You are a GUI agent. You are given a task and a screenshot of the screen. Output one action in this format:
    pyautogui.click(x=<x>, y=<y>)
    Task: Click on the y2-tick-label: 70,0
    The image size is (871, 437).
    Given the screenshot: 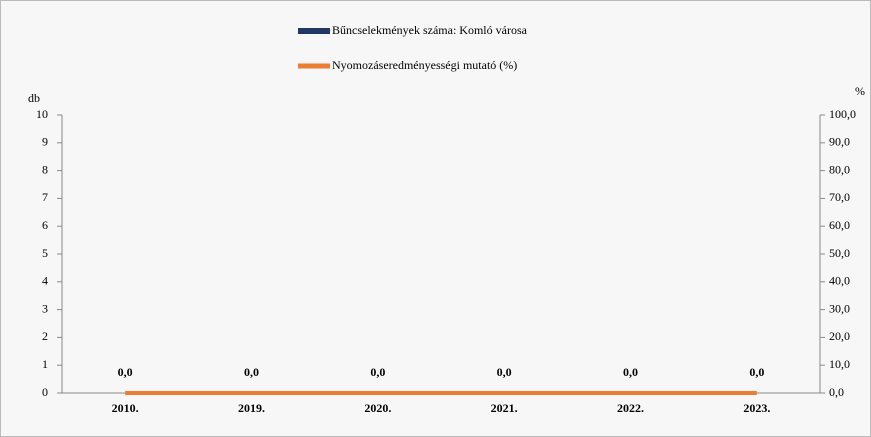 What is the action you would take?
    pyautogui.click(x=839, y=197)
    